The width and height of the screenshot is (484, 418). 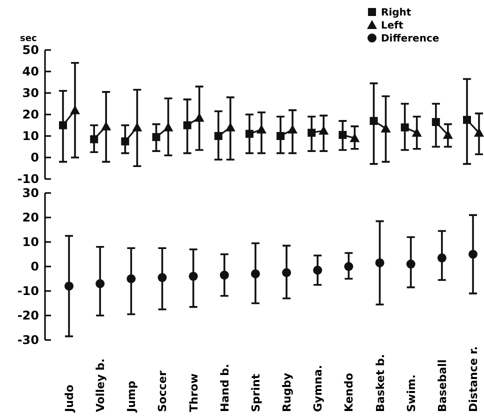 What do you see at coordinates (473, 379) in the screenshot?
I see `x-tick-label: Distance r.` at bounding box center [473, 379].